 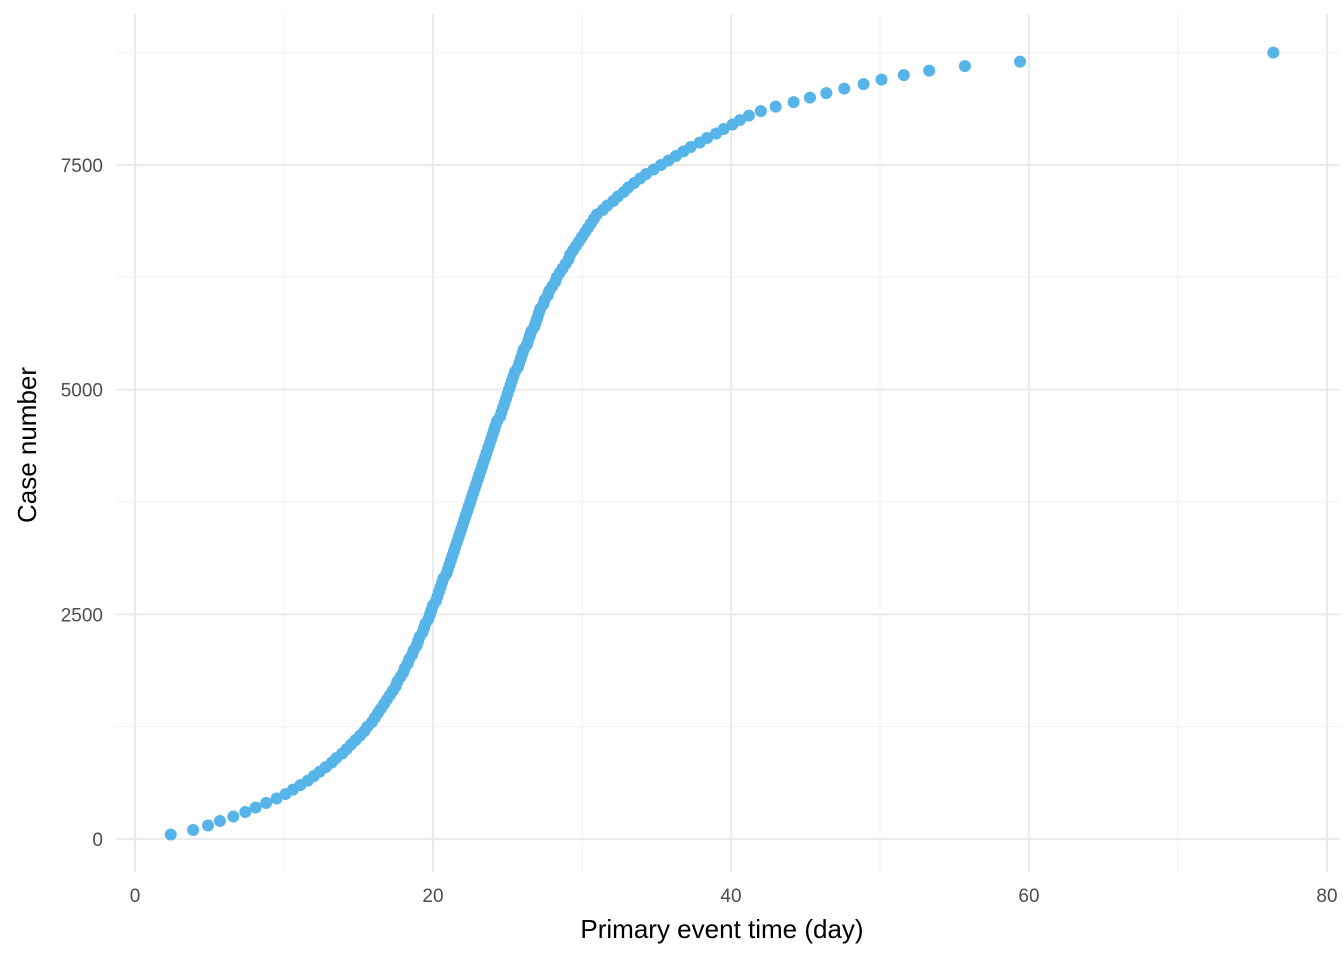 What do you see at coordinates (135, 896) in the screenshot?
I see `x-tick-label: 0` at bounding box center [135, 896].